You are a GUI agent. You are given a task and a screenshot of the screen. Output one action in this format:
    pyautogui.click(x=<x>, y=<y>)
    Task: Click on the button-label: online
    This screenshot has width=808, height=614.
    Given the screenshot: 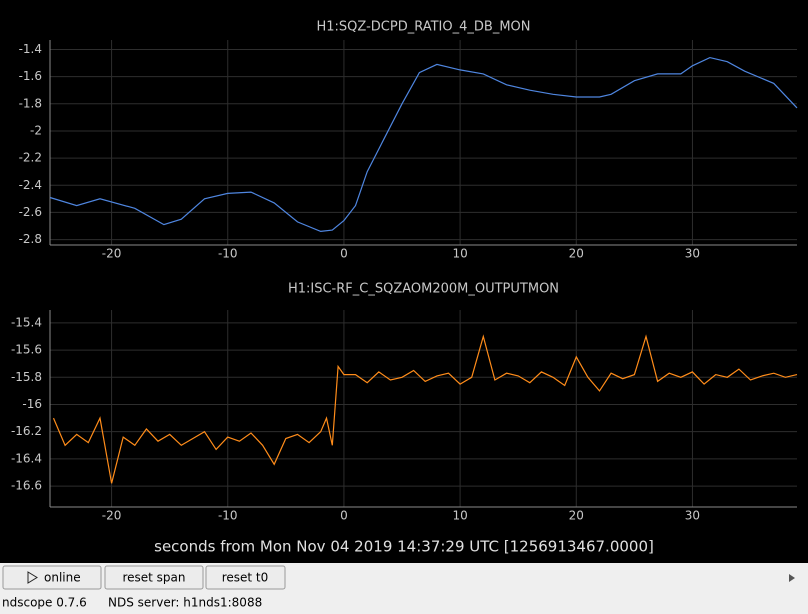 What is the action you would take?
    pyautogui.click(x=62, y=578)
    